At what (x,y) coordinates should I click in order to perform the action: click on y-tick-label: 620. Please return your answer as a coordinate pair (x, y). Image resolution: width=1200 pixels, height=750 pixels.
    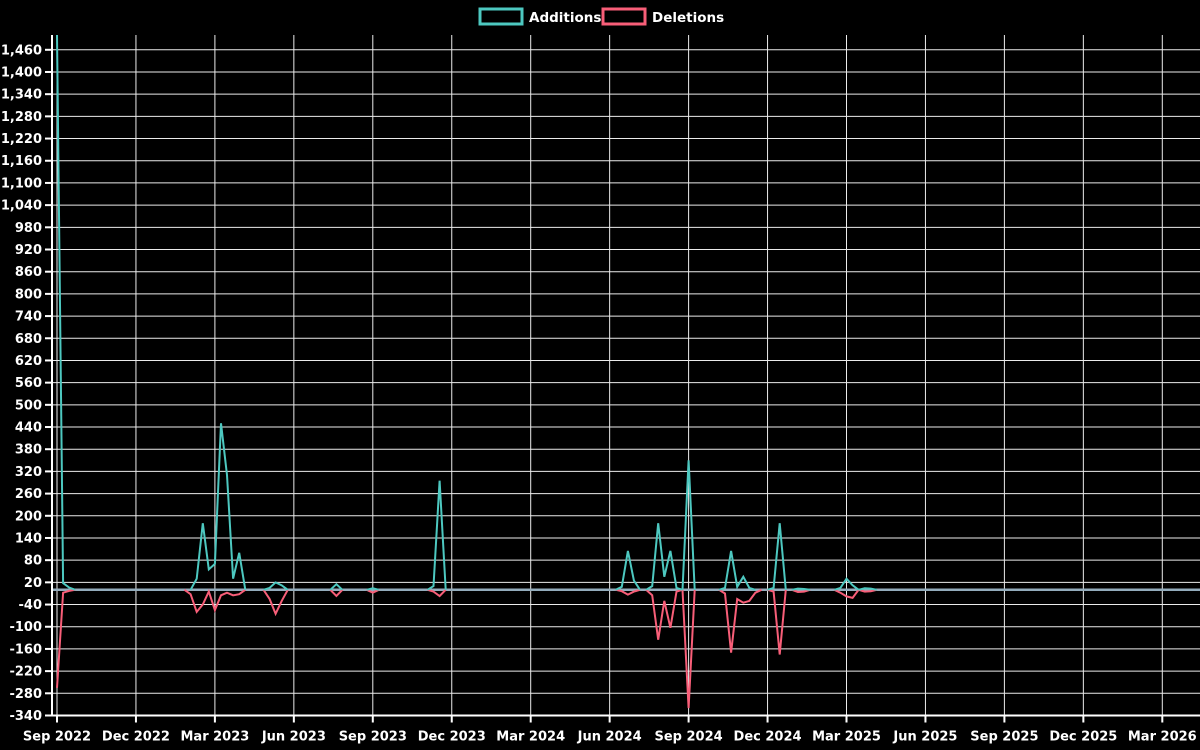
    Looking at the image, I should click on (28, 361).